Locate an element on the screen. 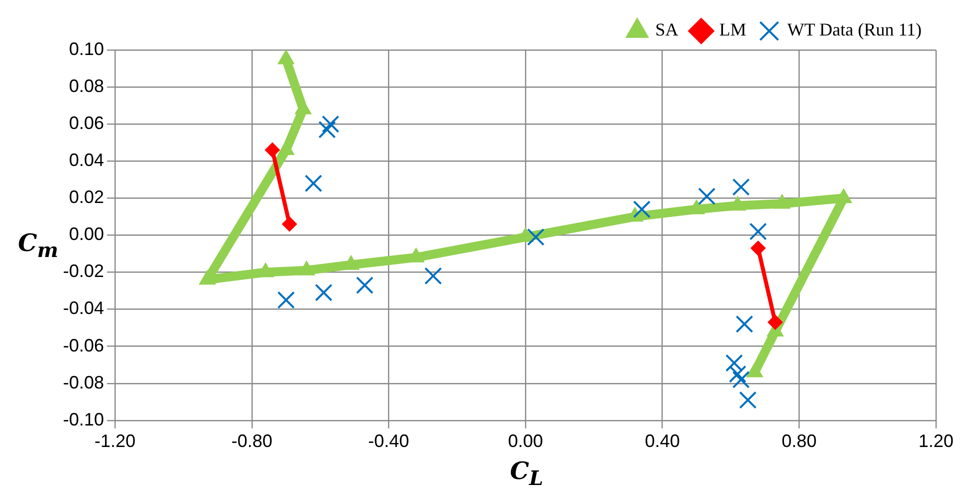 Image resolution: width=966 pixels, height=496 pixels. y-tick-label: -0.04 is located at coordinates (83, 308).